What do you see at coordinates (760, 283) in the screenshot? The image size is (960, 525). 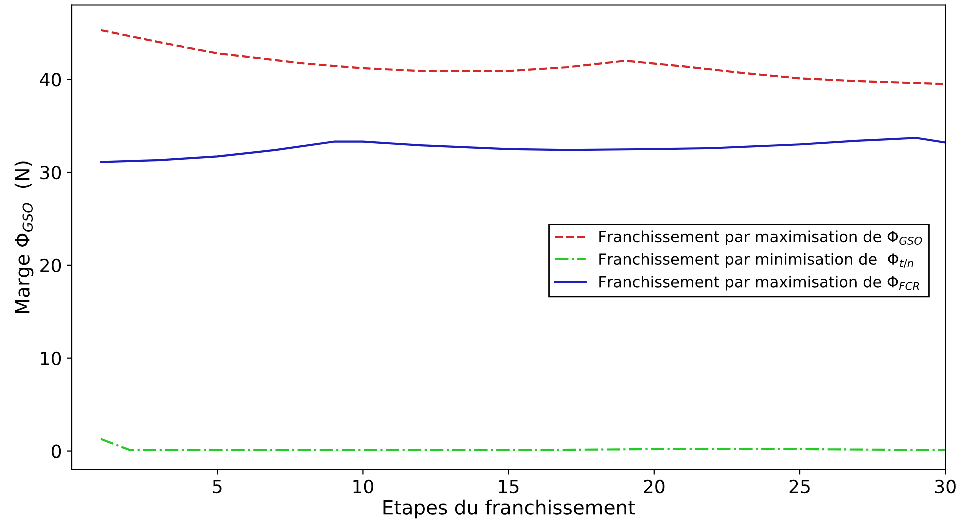 I see `legend-label: Franchissement par maximisation de Φ$_{FCR}$` at bounding box center [760, 283].